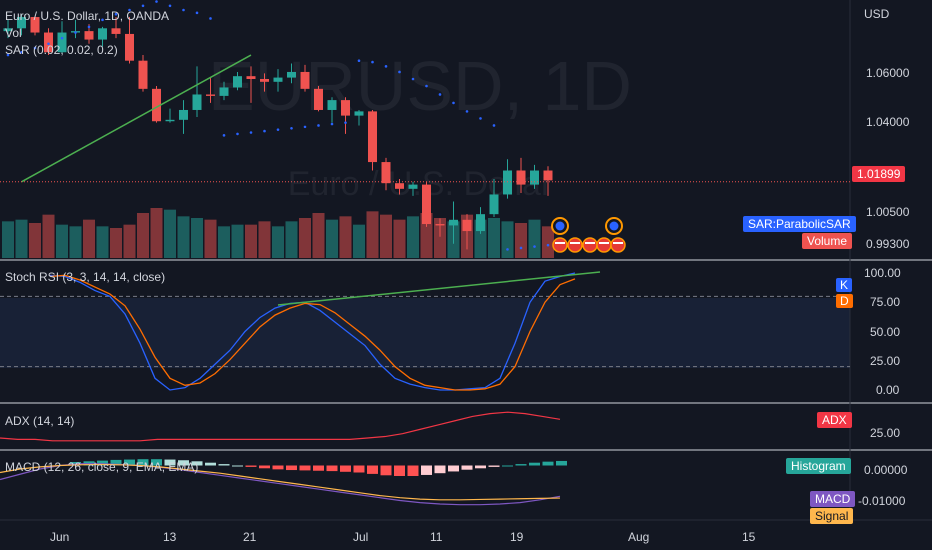 This screenshot has width=932, height=550. What do you see at coordinates (639, 537) in the screenshot?
I see `time-tick-aug: Aug` at bounding box center [639, 537].